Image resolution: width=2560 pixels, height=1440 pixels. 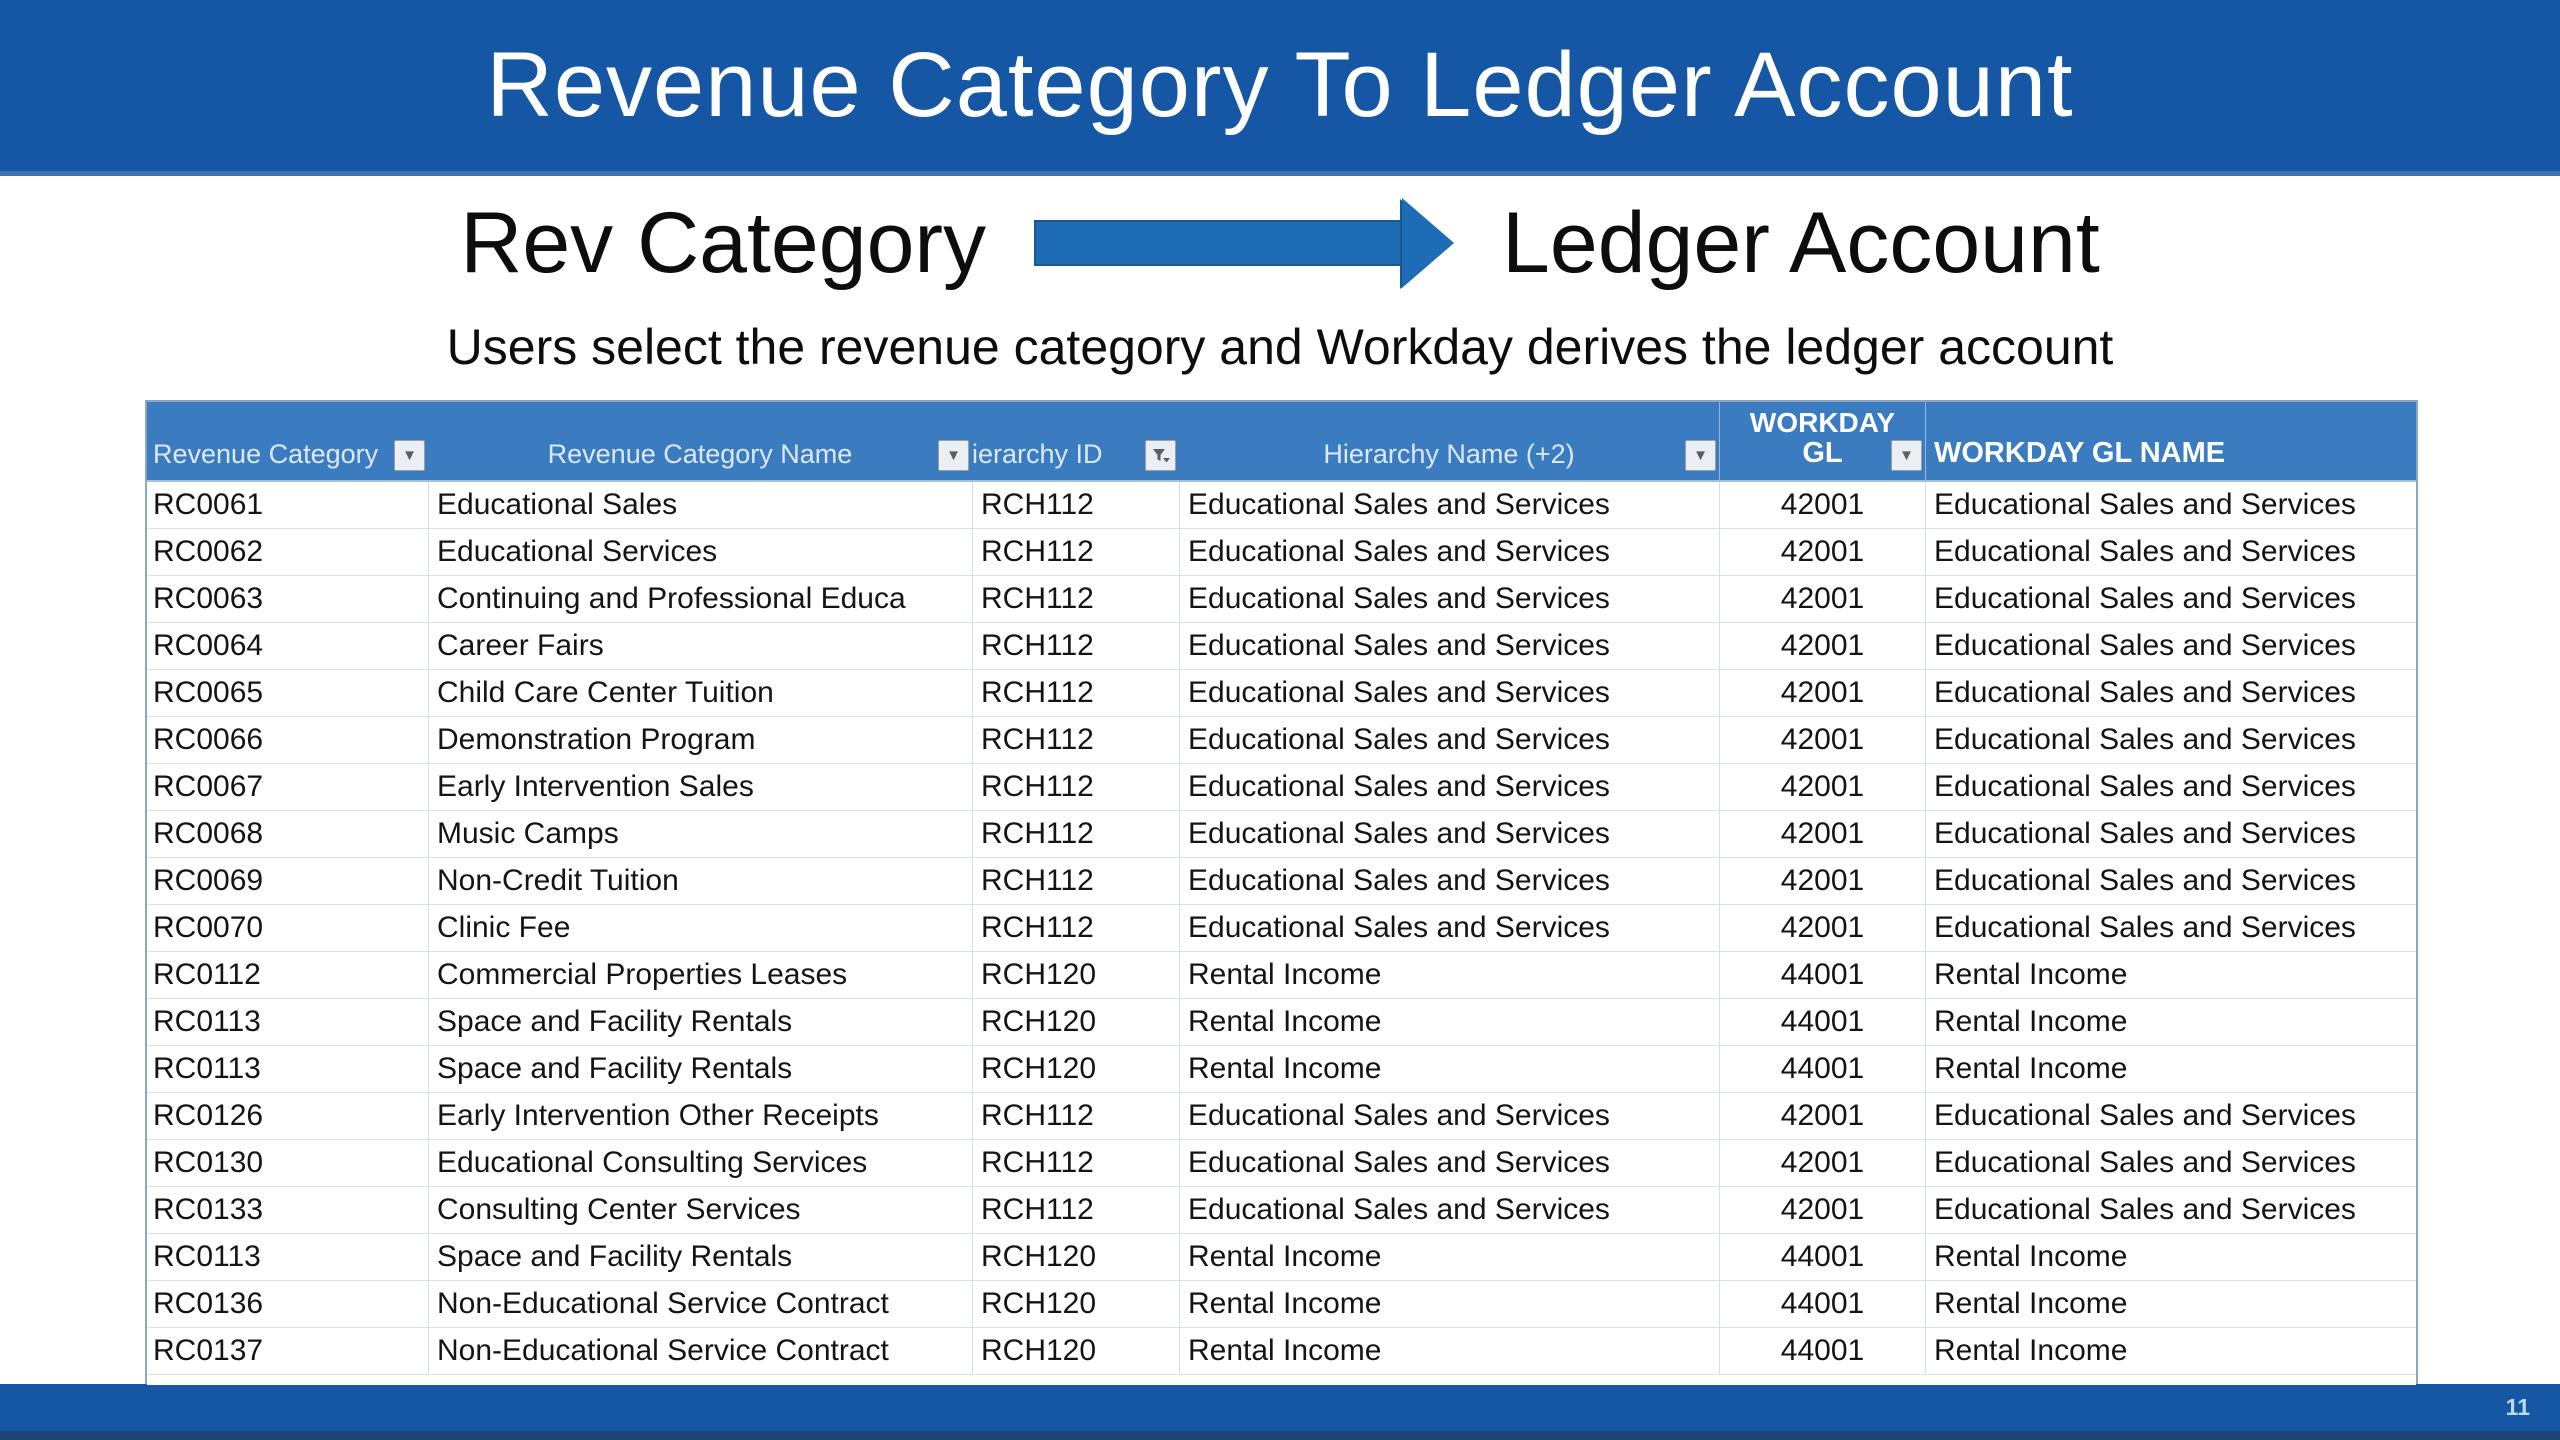 I want to click on column-header-hierarchy-name: Hierarchy Name (+2) ▼, so click(x=1449, y=441).